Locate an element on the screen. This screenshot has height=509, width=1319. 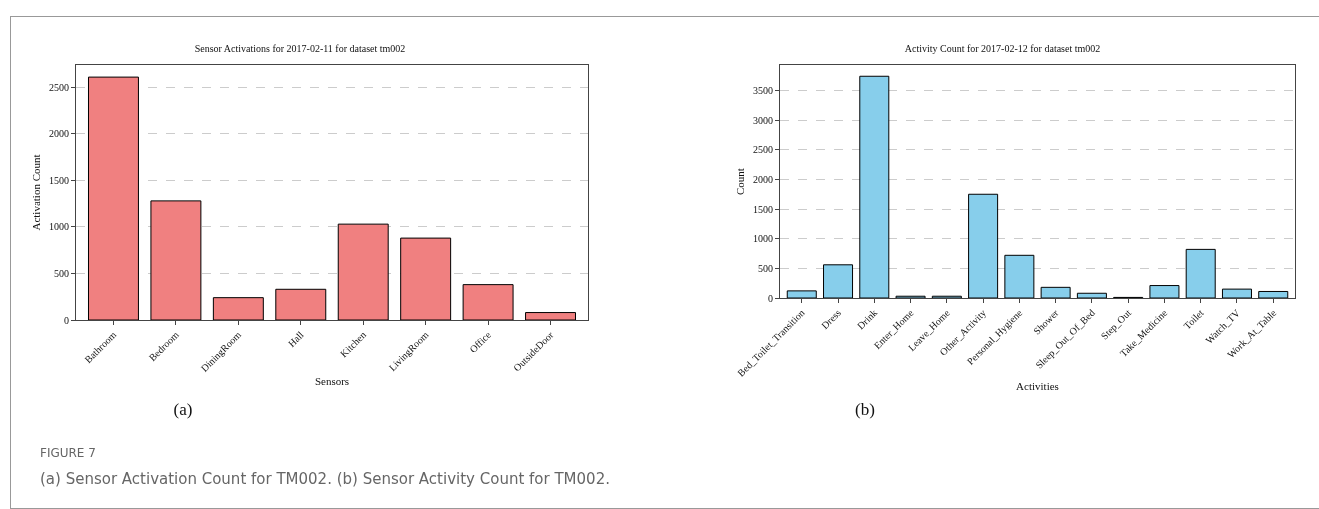
caption: FIGURE 7 is located at coordinates (68, 453).